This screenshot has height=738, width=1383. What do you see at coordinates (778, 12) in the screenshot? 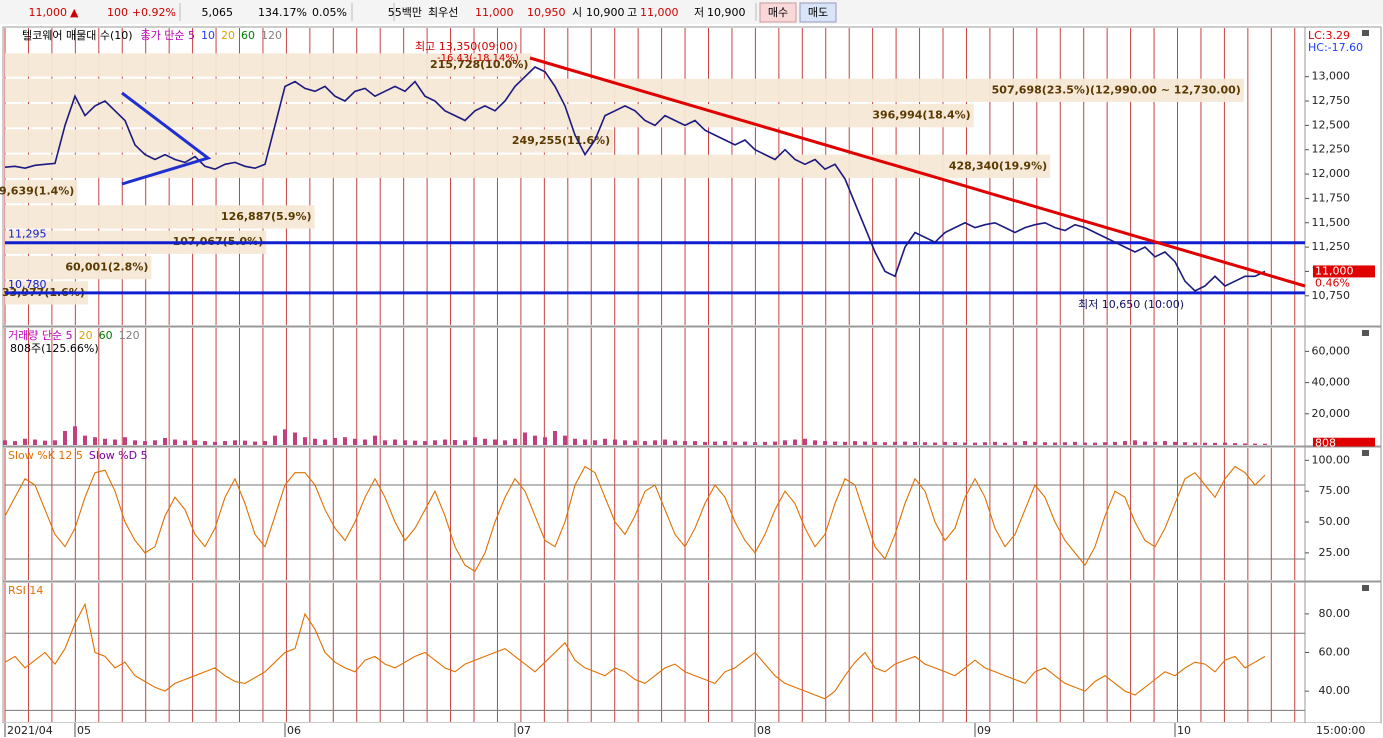
I see `buy-button: 매수` at bounding box center [778, 12].